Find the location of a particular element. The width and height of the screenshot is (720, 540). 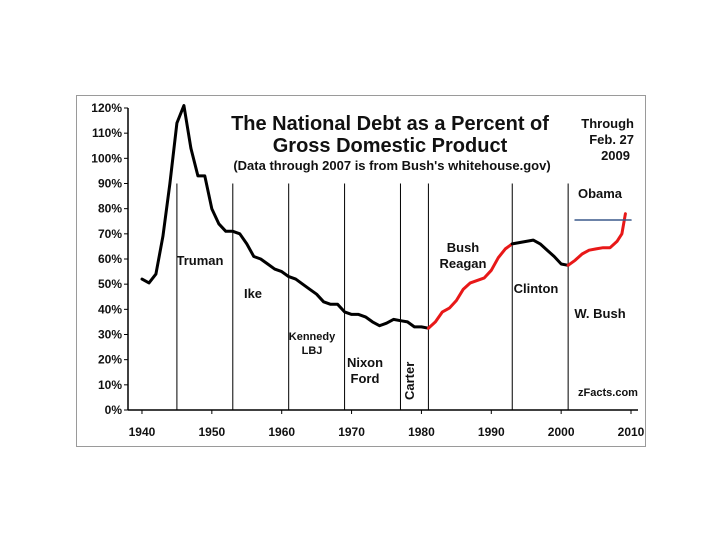

y-tick-label: 0% is located at coordinates (114, 410).